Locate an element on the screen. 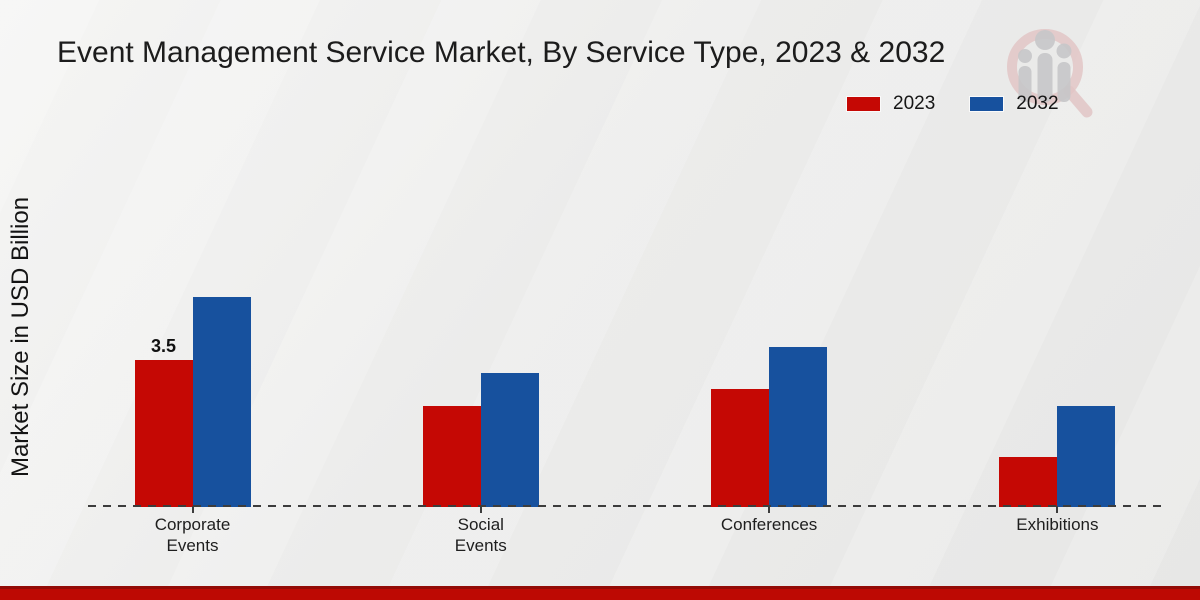 The width and height of the screenshot is (1200, 600). bar-2023-exhibitions is located at coordinates (1028, 481).